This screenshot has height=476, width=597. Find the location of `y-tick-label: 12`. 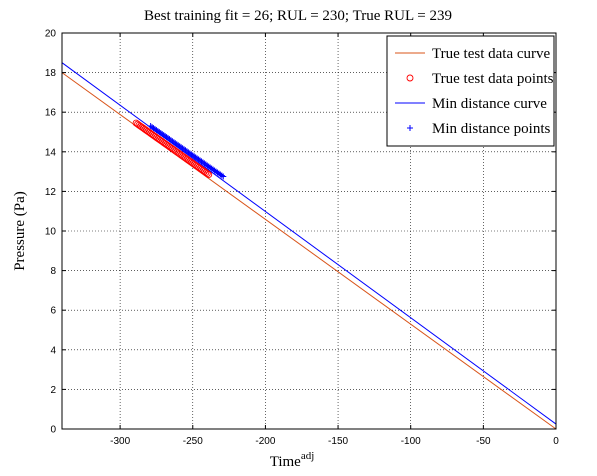

y-tick-label: 12 is located at coordinates (51, 192).